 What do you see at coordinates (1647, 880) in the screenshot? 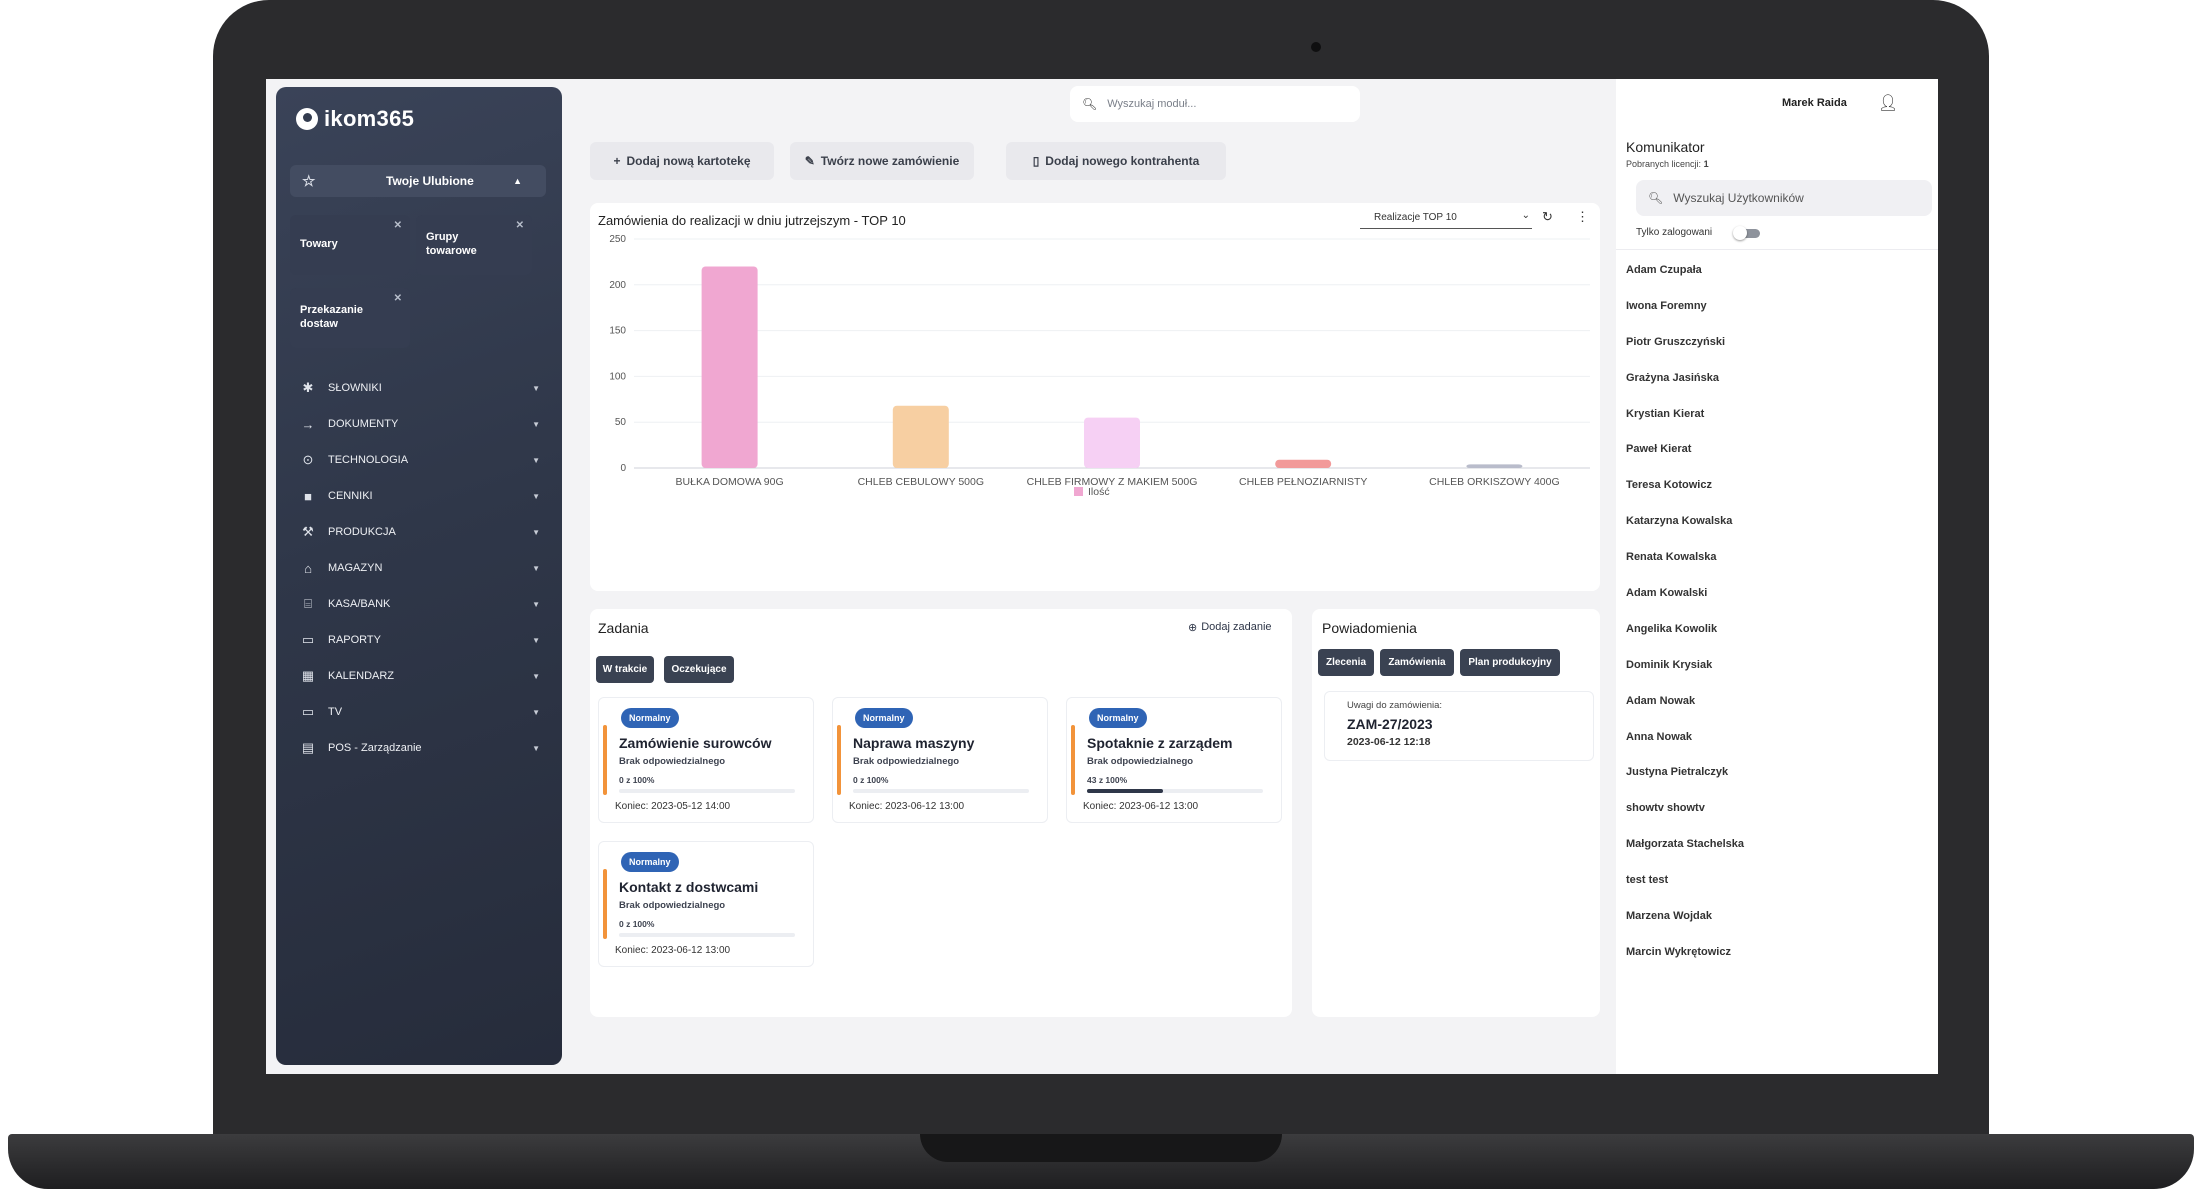
I see `user-list-item: test test` at bounding box center [1647, 880].